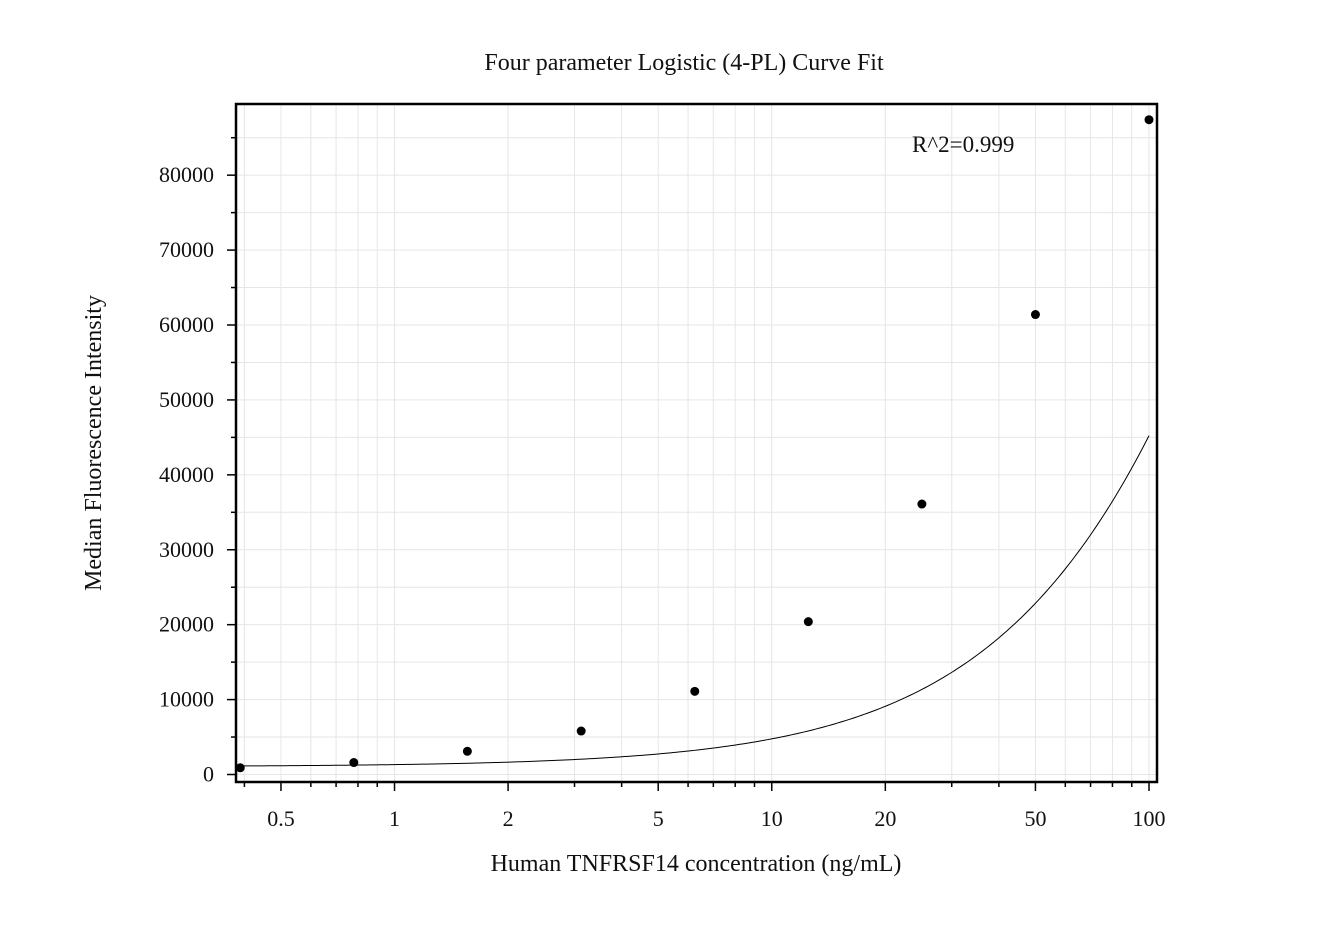 This screenshot has width=1340, height=935. What do you see at coordinates (186, 324) in the screenshot?
I see `y-tick-label: 60000` at bounding box center [186, 324].